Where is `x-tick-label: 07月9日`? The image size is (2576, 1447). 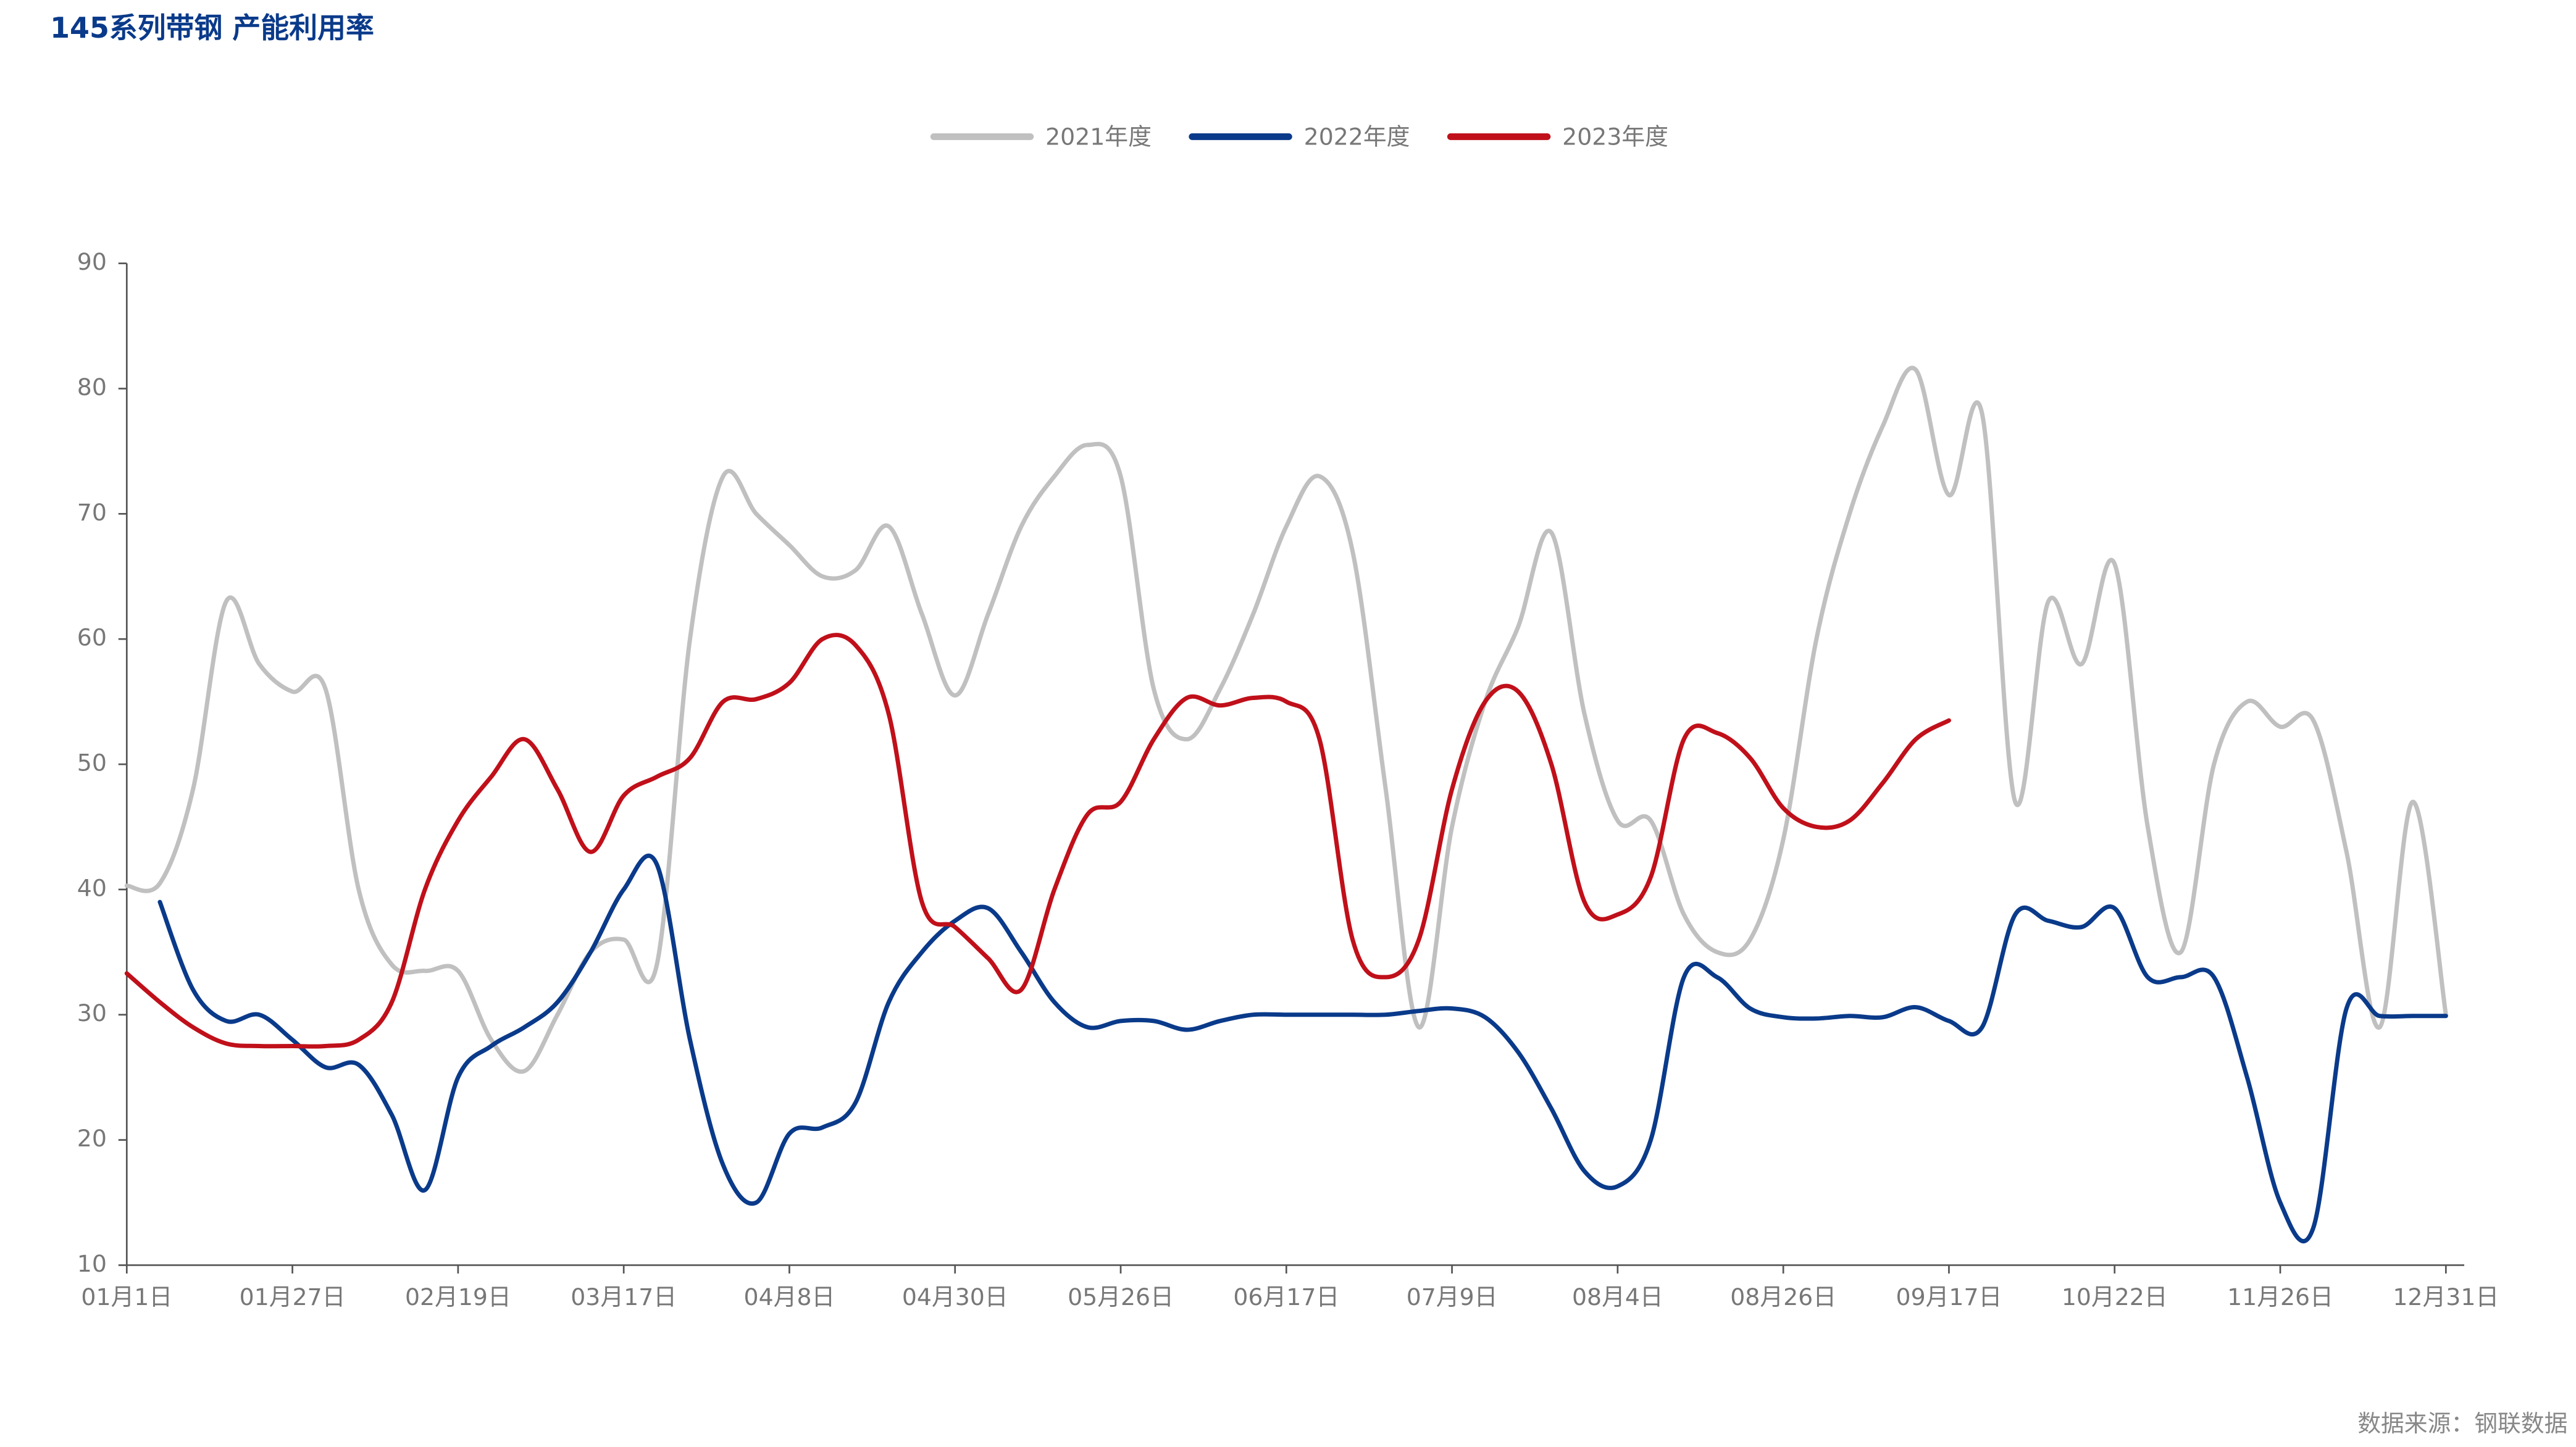
x-tick-label: 07月9日 is located at coordinates (1452, 1297).